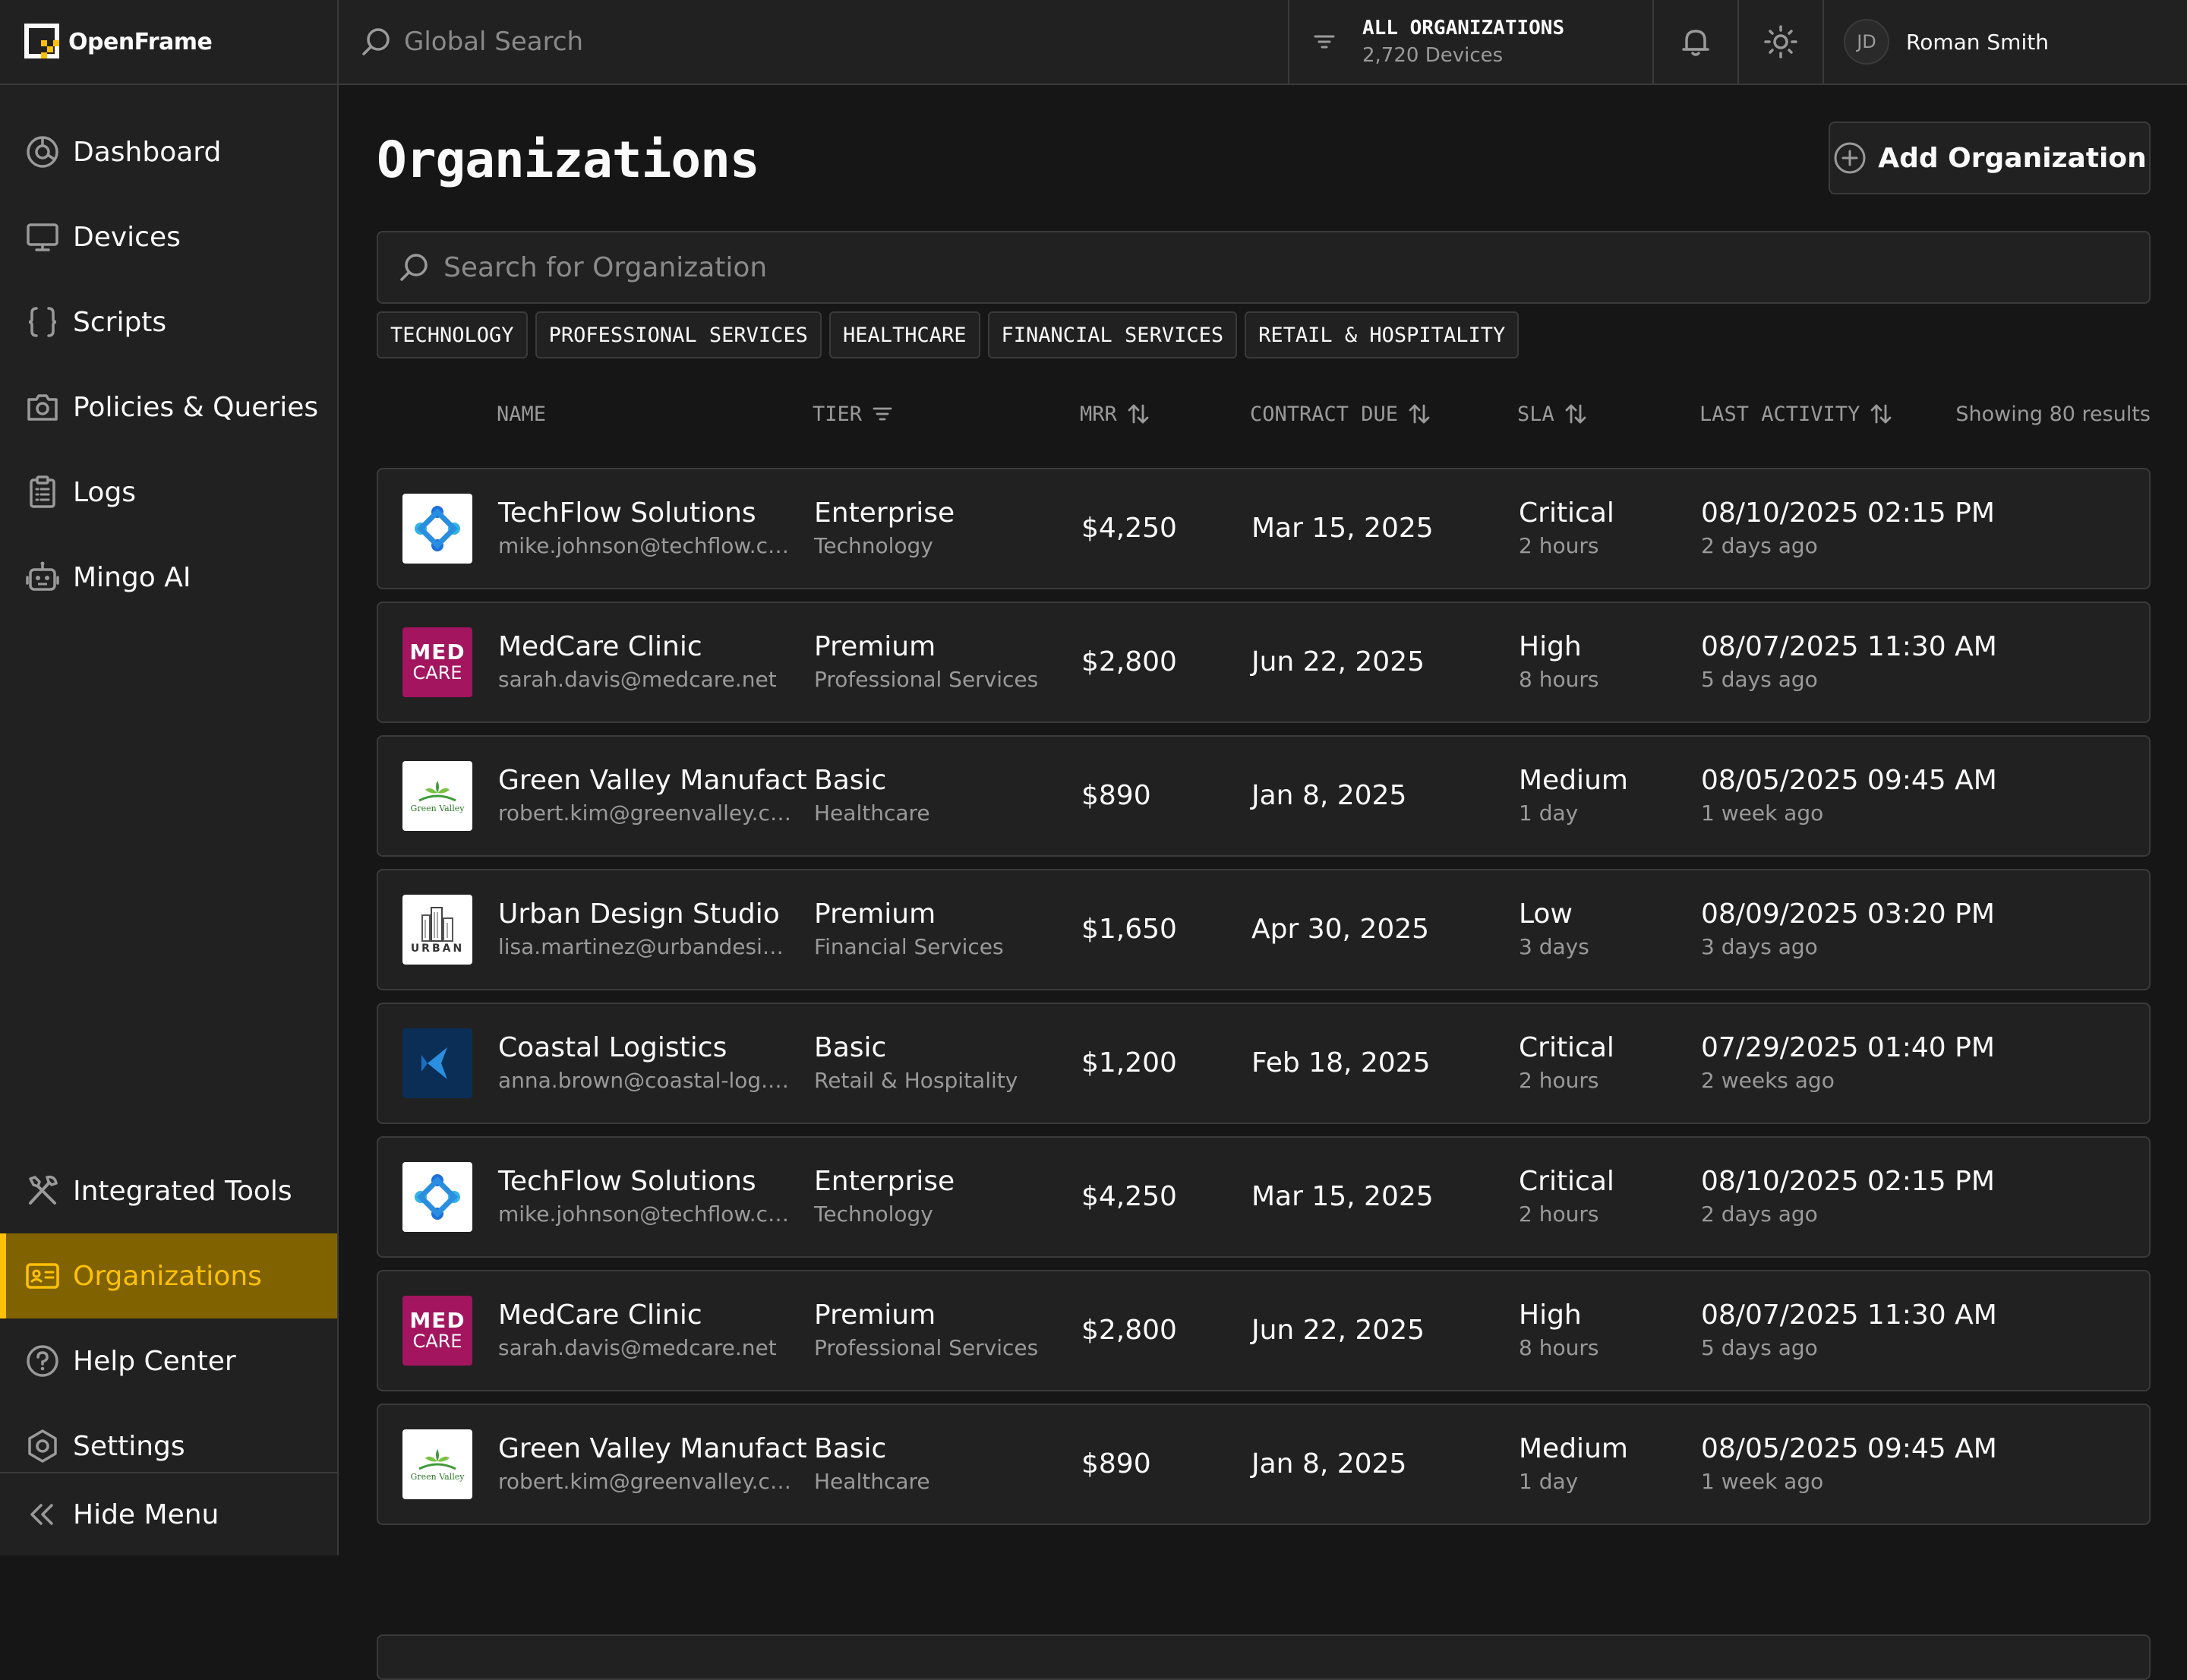 The image size is (2187, 1680). Describe the element at coordinates (1762, 1481) in the screenshot. I see `last-activity-relative: 1 week ago` at that location.